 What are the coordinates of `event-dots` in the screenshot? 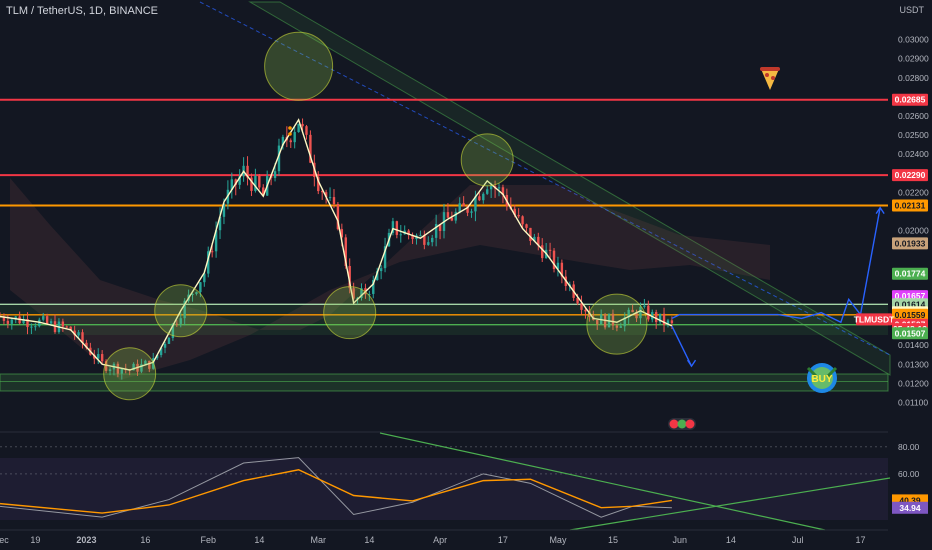 It's located at (290, 131).